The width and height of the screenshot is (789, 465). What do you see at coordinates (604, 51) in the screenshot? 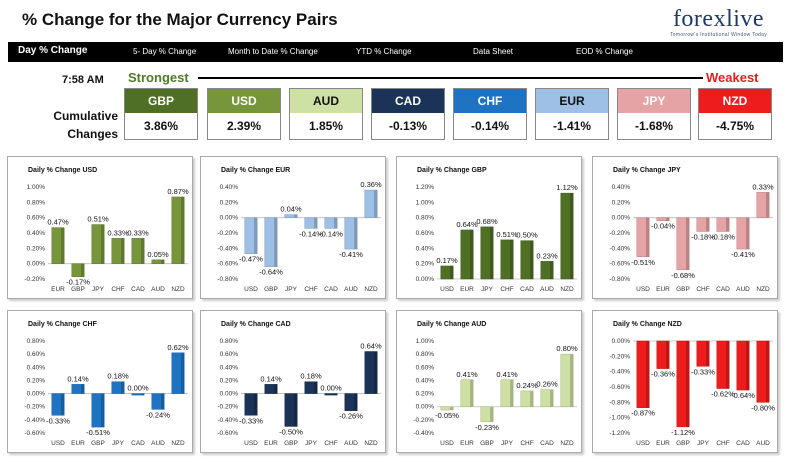
I see `nav-eod-change: EOD % Change` at bounding box center [604, 51].